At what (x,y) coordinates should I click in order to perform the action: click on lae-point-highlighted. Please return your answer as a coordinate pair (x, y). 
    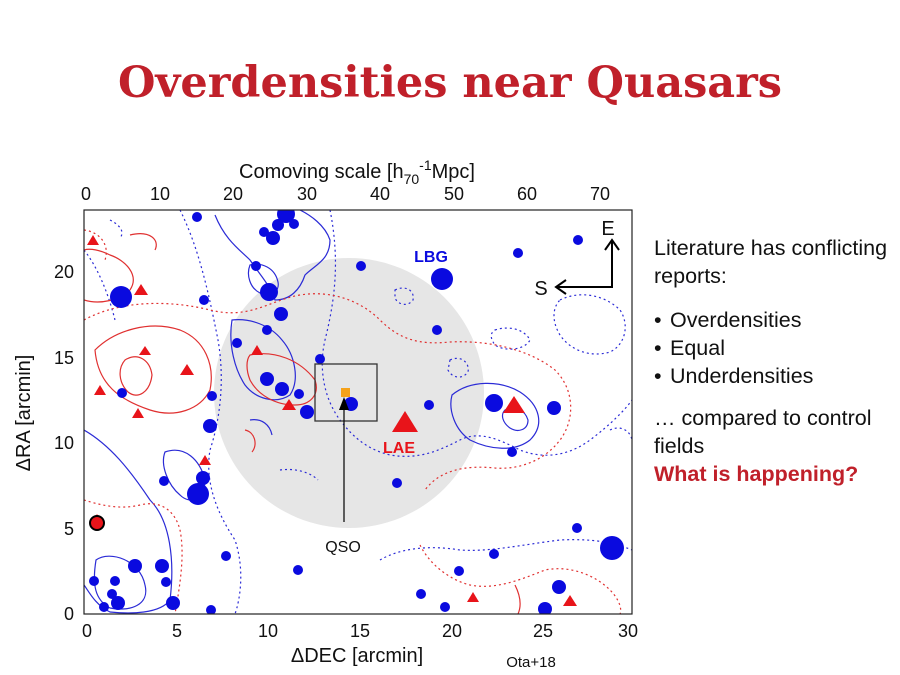
    Looking at the image, I should click on (97, 523).